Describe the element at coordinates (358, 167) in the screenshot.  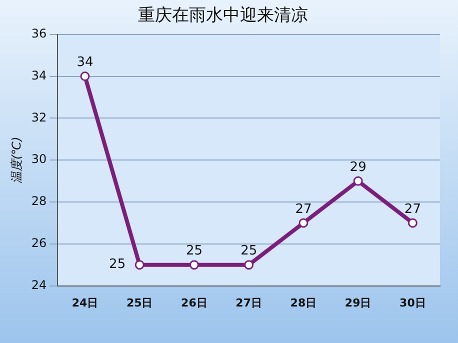
I see `data-label: 29` at that location.